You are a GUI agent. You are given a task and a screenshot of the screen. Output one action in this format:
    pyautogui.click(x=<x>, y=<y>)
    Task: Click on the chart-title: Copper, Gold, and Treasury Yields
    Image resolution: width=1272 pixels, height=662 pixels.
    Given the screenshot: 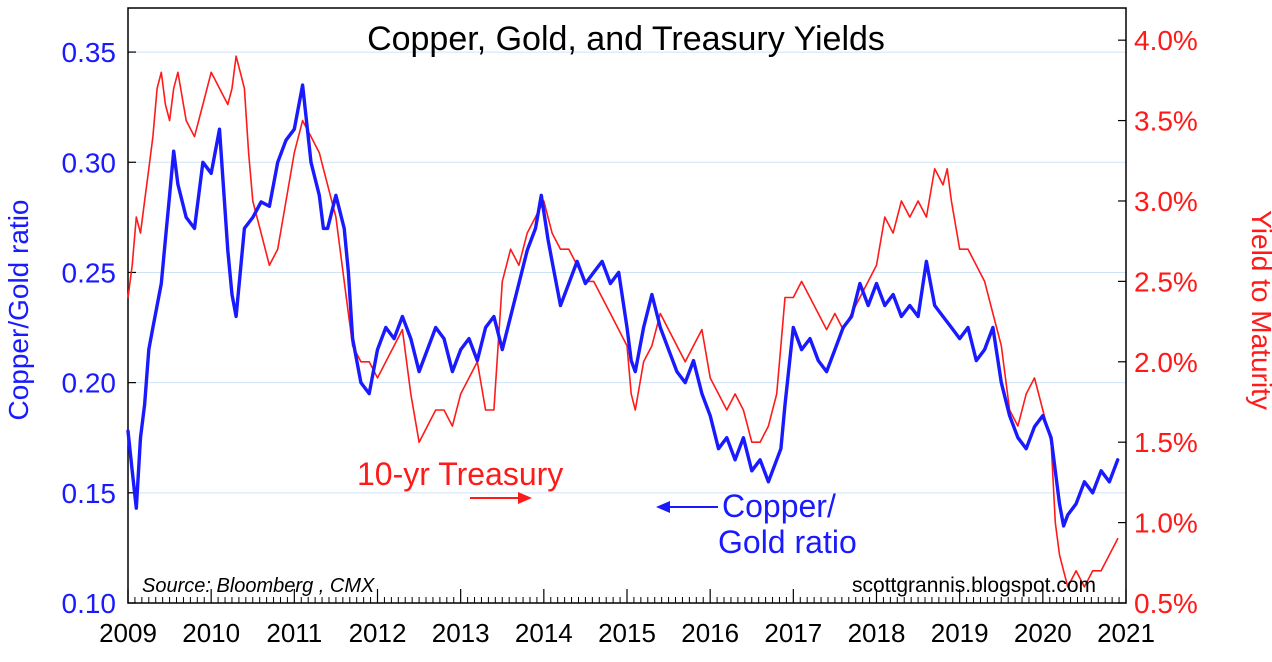 What is the action you would take?
    pyautogui.click(x=626, y=39)
    